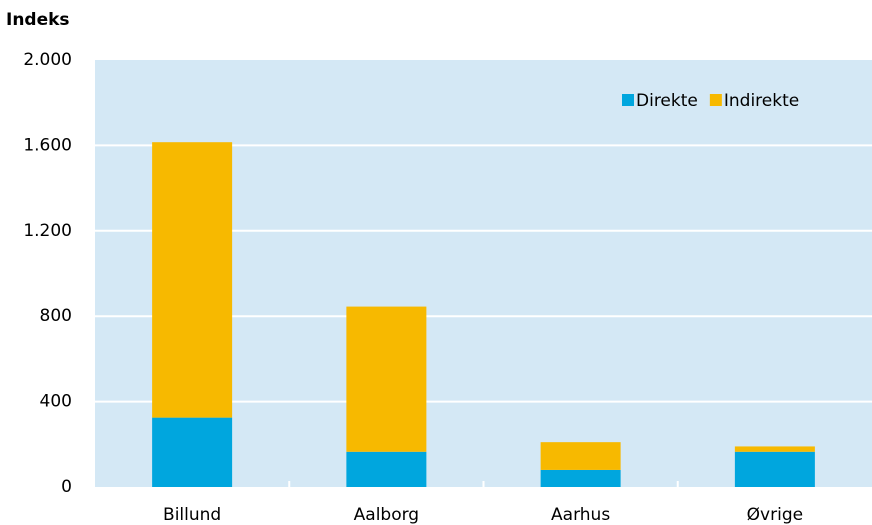  What do you see at coordinates (56, 316) in the screenshot?
I see `y-tick-label: 800` at bounding box center [56, 316].